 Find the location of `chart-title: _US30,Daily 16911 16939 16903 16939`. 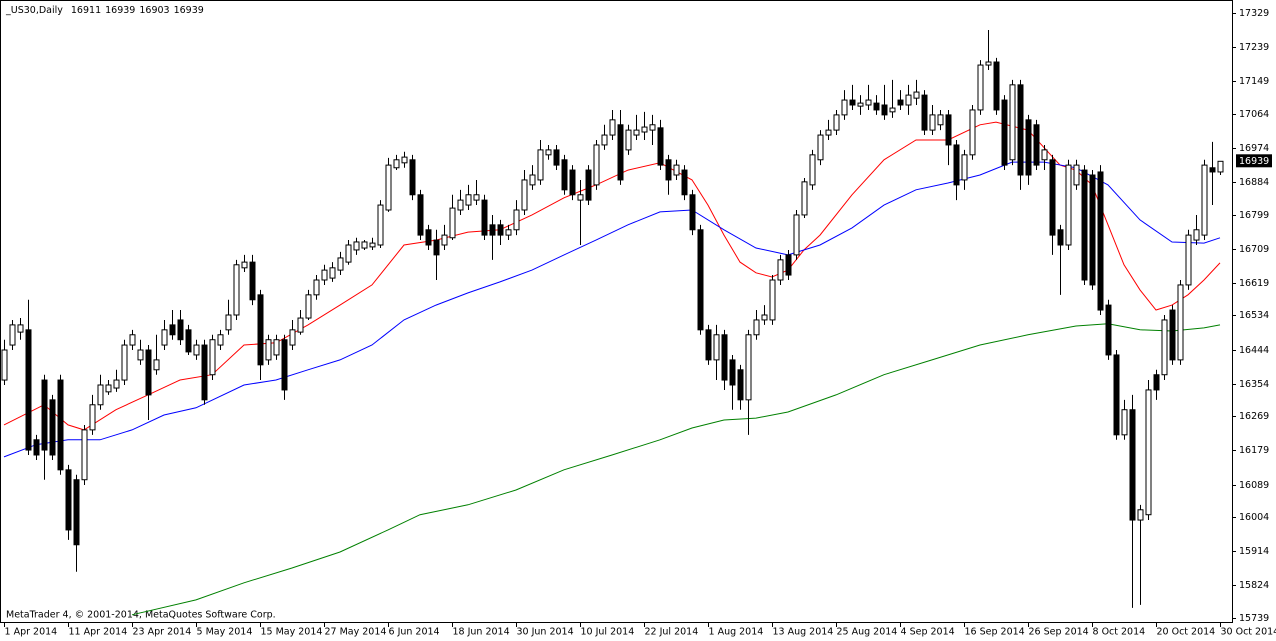

chart-title: _US30,Daily 16911 16939 16903 16939 is located at coordinates (104, 10).